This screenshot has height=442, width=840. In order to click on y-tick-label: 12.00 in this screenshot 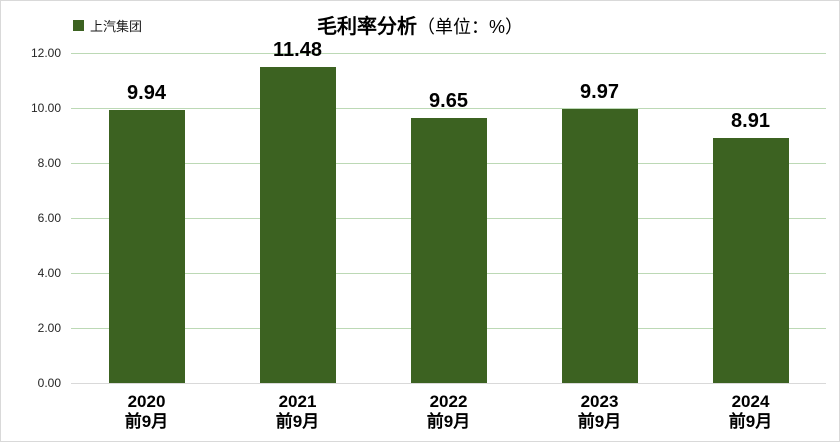, I will do `click(45, 53)`.